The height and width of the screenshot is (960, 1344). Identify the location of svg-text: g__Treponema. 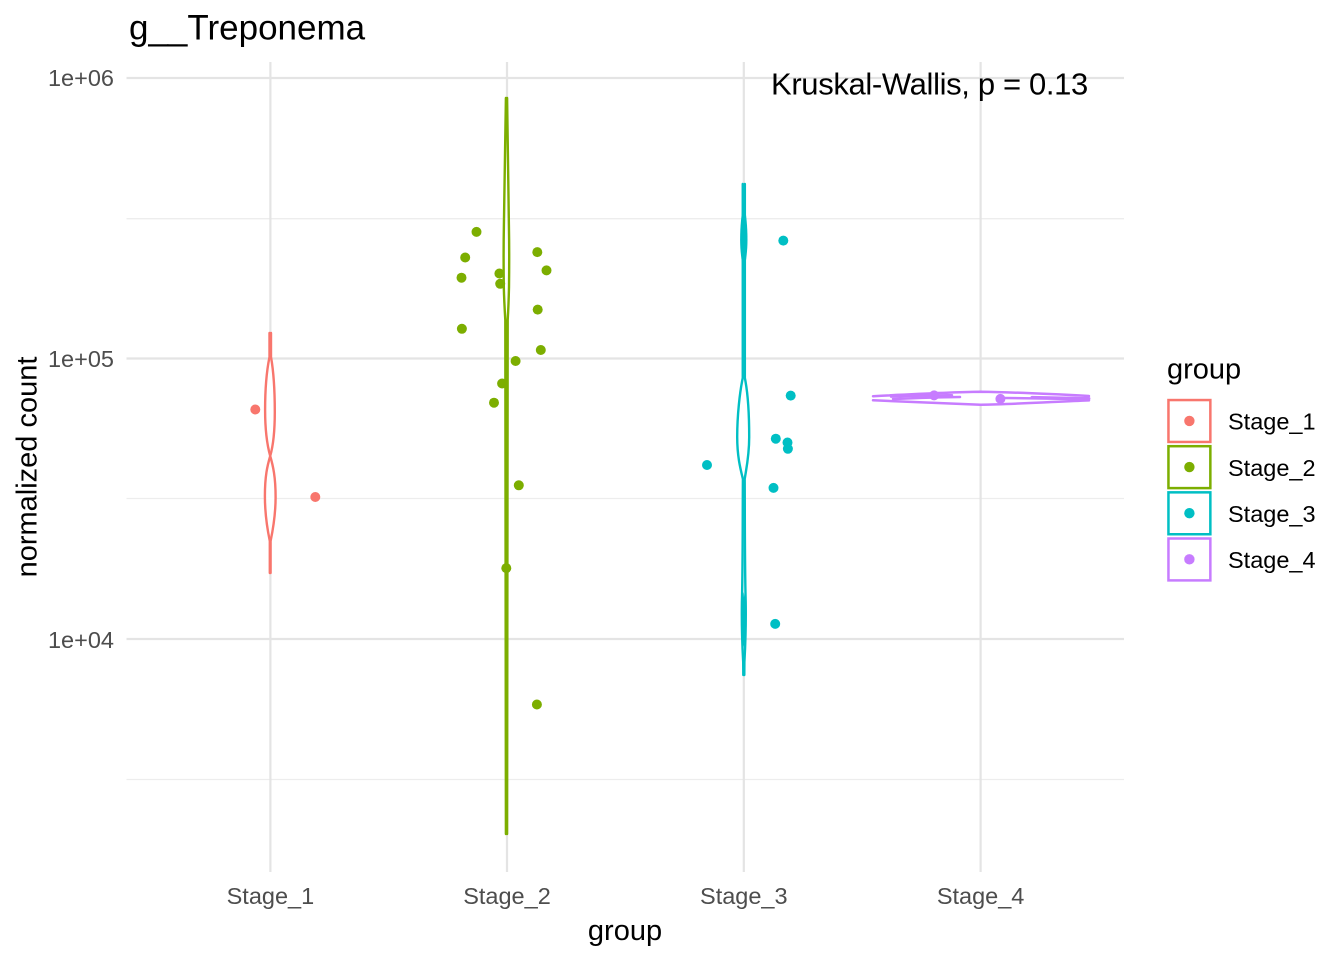
(247, 28).